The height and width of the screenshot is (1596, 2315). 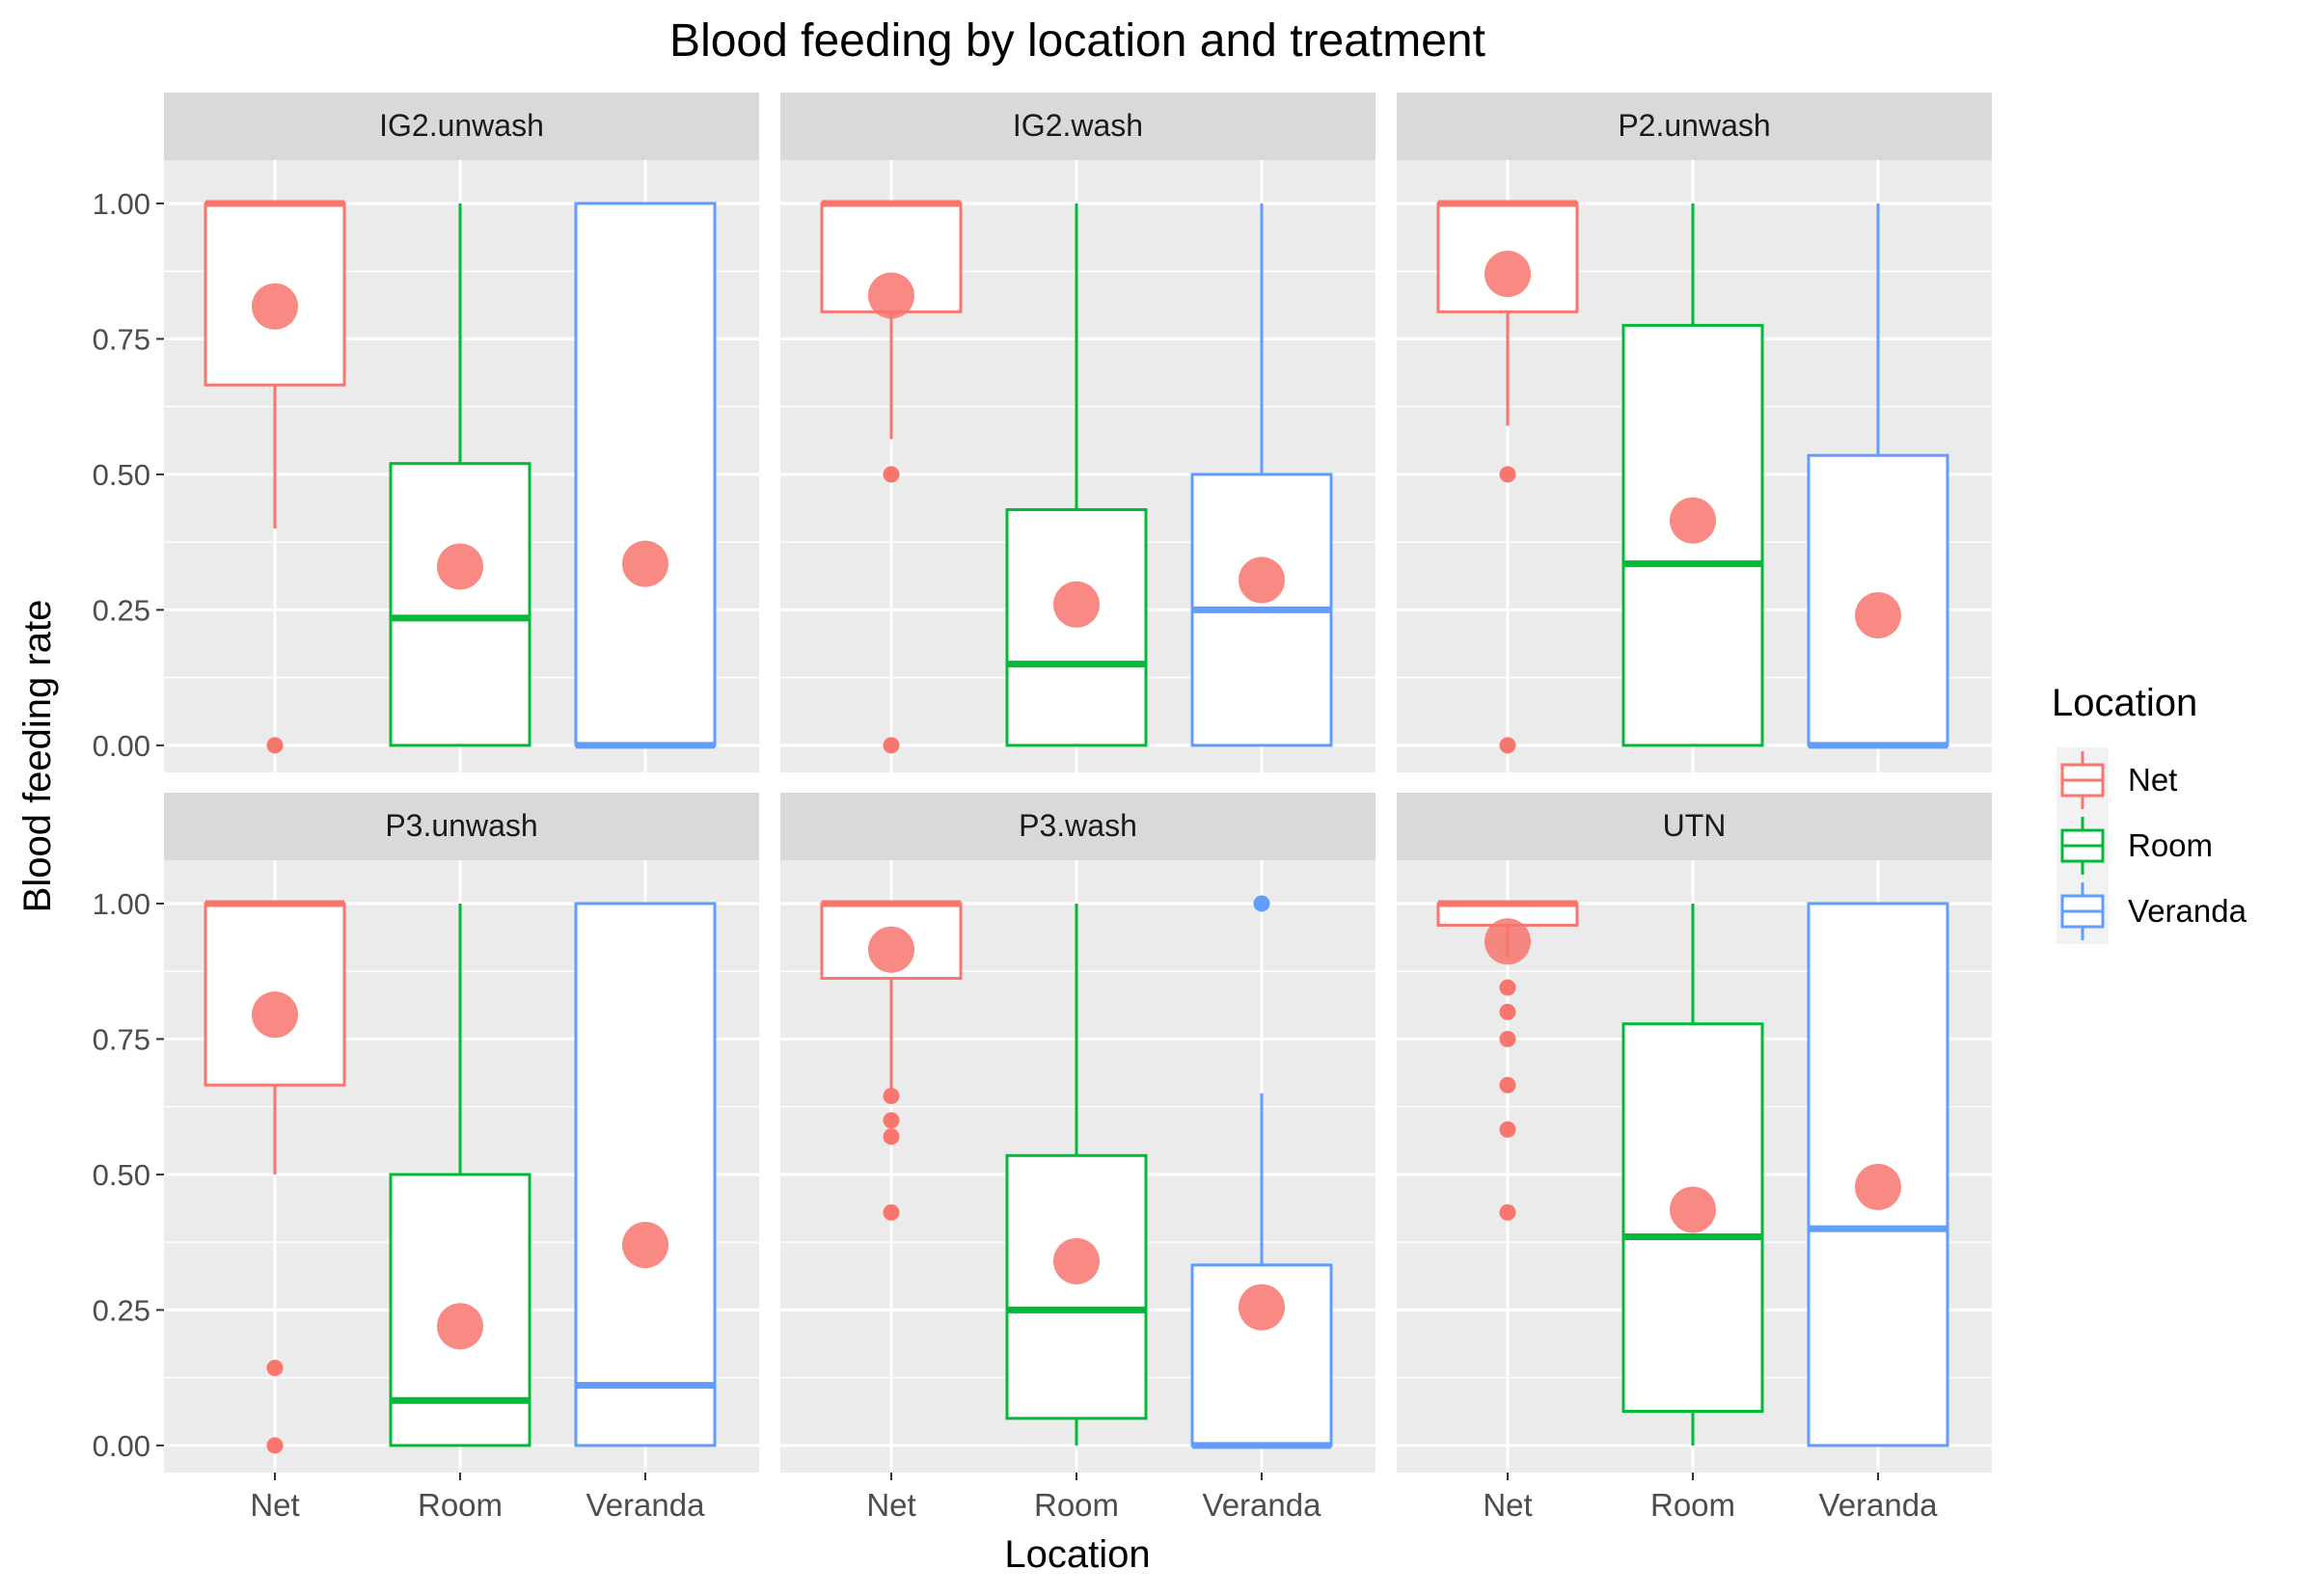 What do you see at coordinates (1695, 1133) in the screenshot?
I see `facet-panel-utn: UTN` at bounding box center [1695, 1133].